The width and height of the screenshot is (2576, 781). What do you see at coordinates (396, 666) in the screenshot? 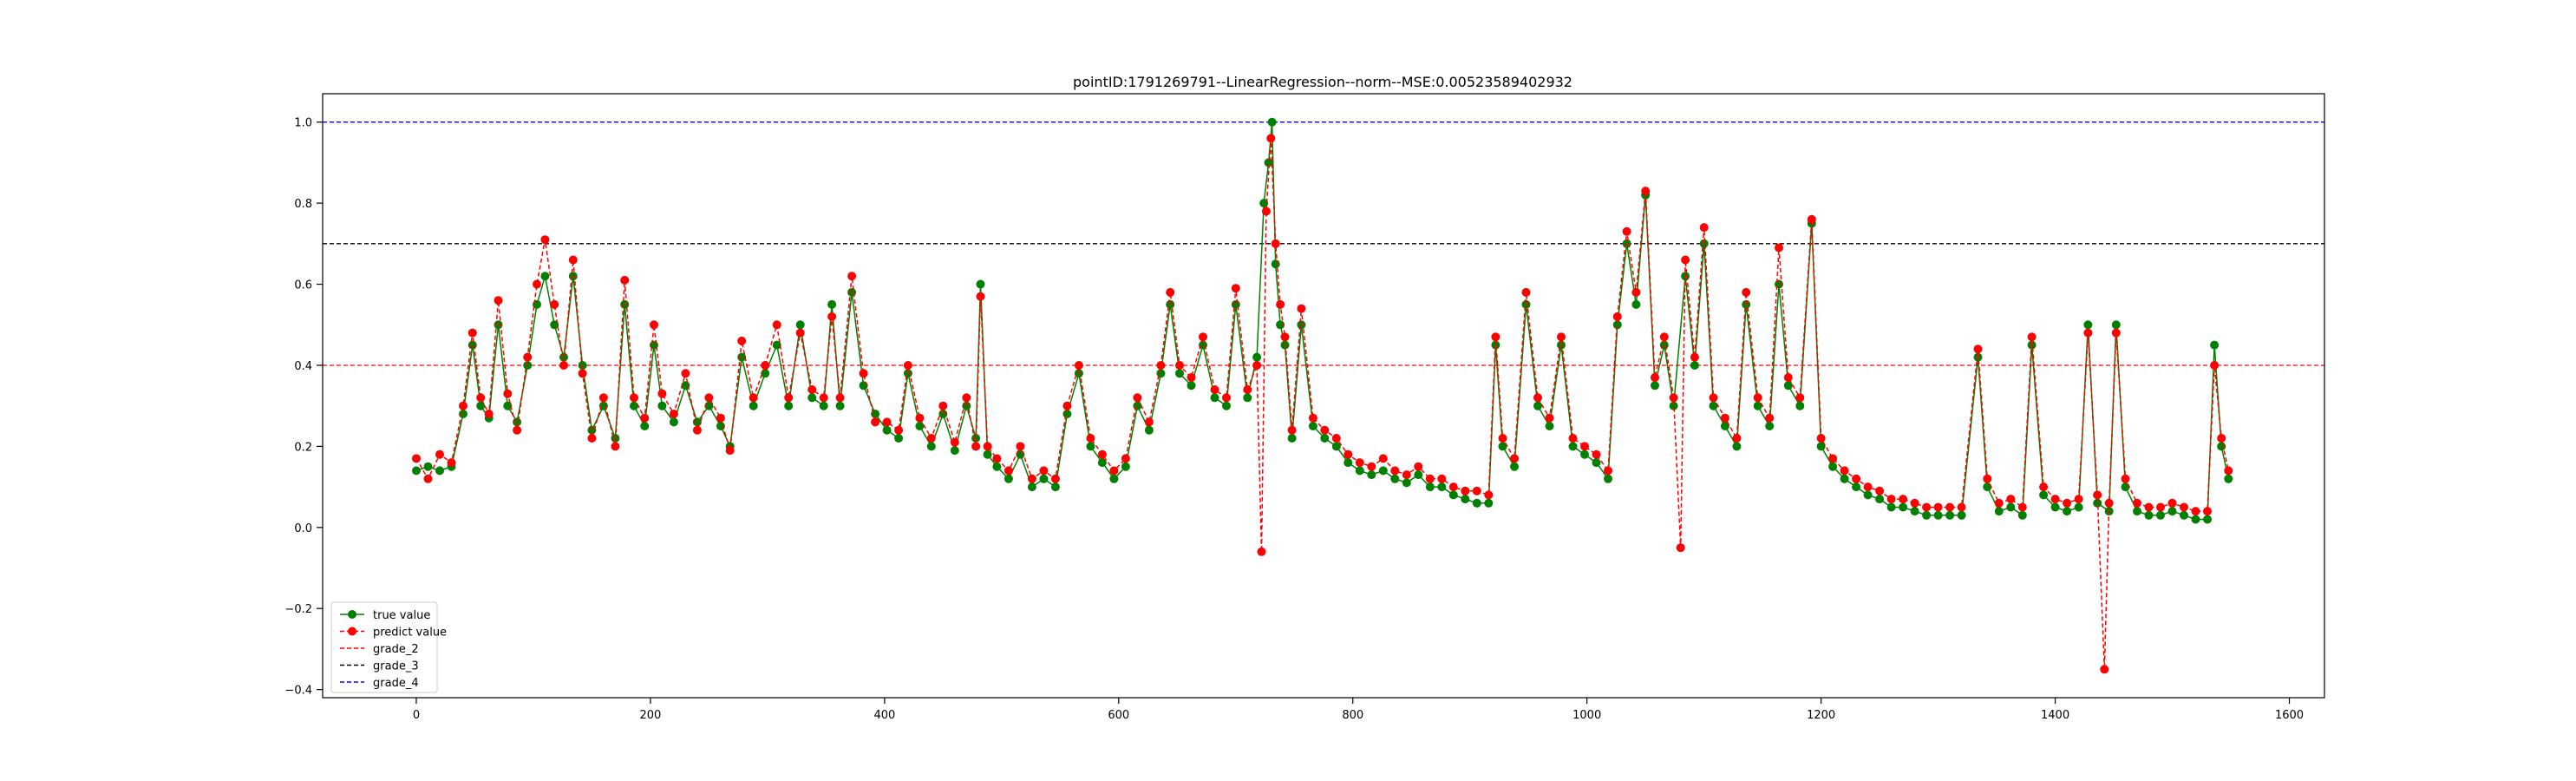
I see `legend-label: grade_3` at bounding box center [396, 666].